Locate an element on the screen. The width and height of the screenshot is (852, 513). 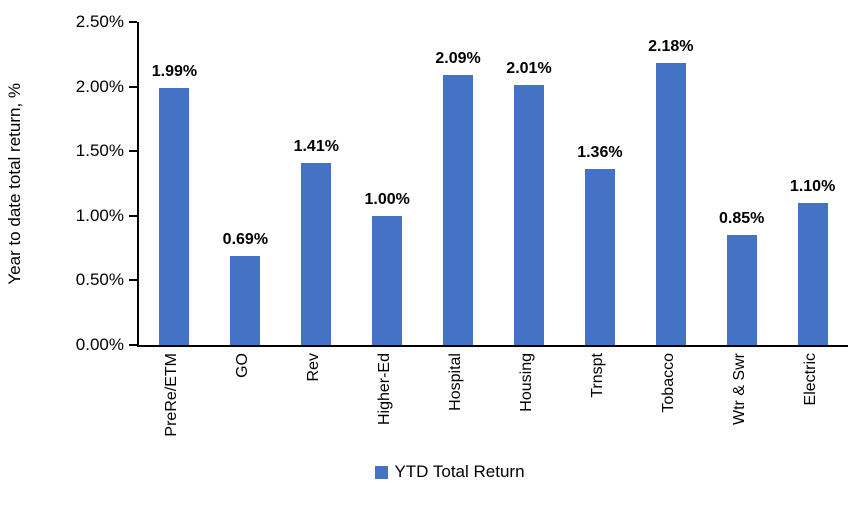
x-label-slot: PreRe/ETM is located at coordinates (172, 406).